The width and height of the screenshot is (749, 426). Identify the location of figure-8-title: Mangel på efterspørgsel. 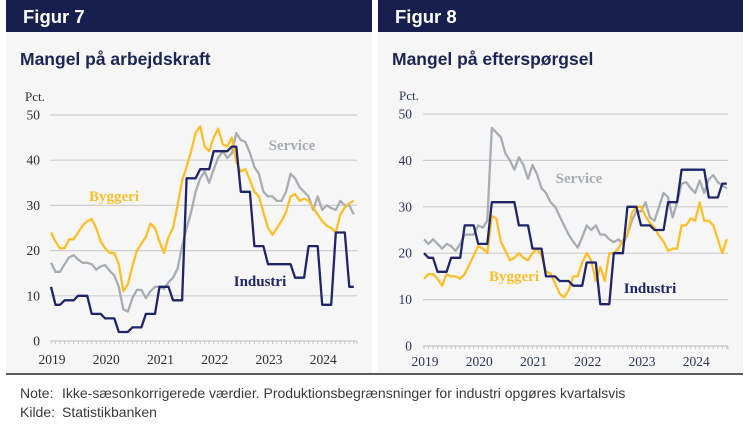
(493, 59).